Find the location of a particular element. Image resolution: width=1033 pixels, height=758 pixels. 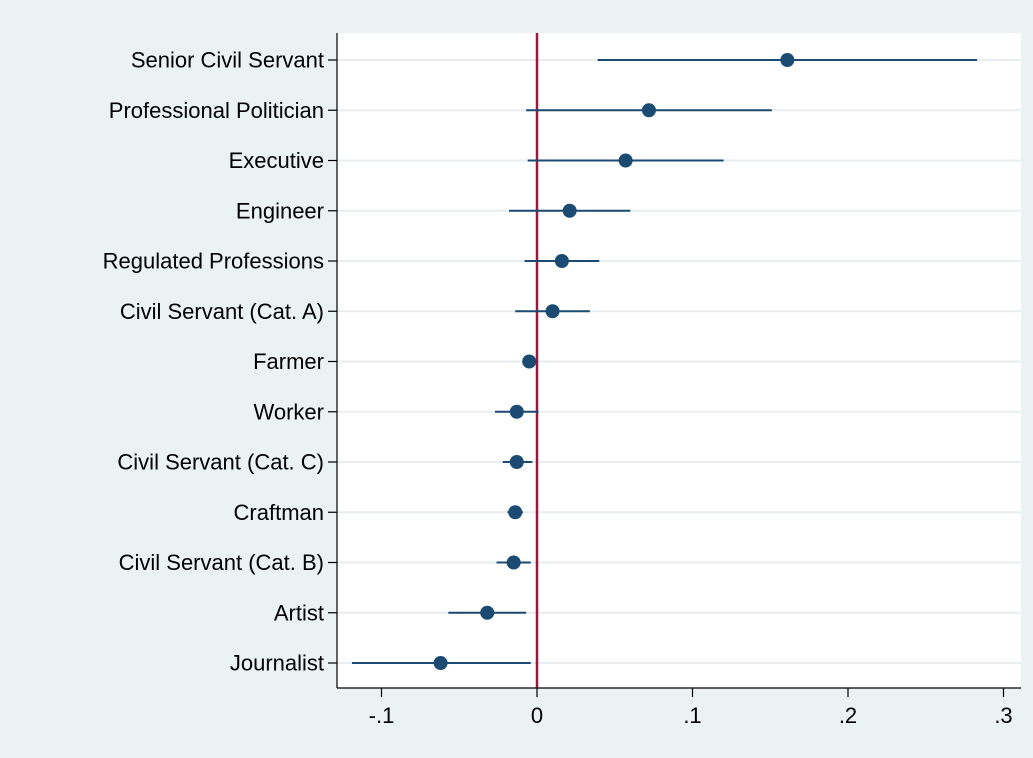

x-tick-label: .2 is located at coordinates (848, 715).